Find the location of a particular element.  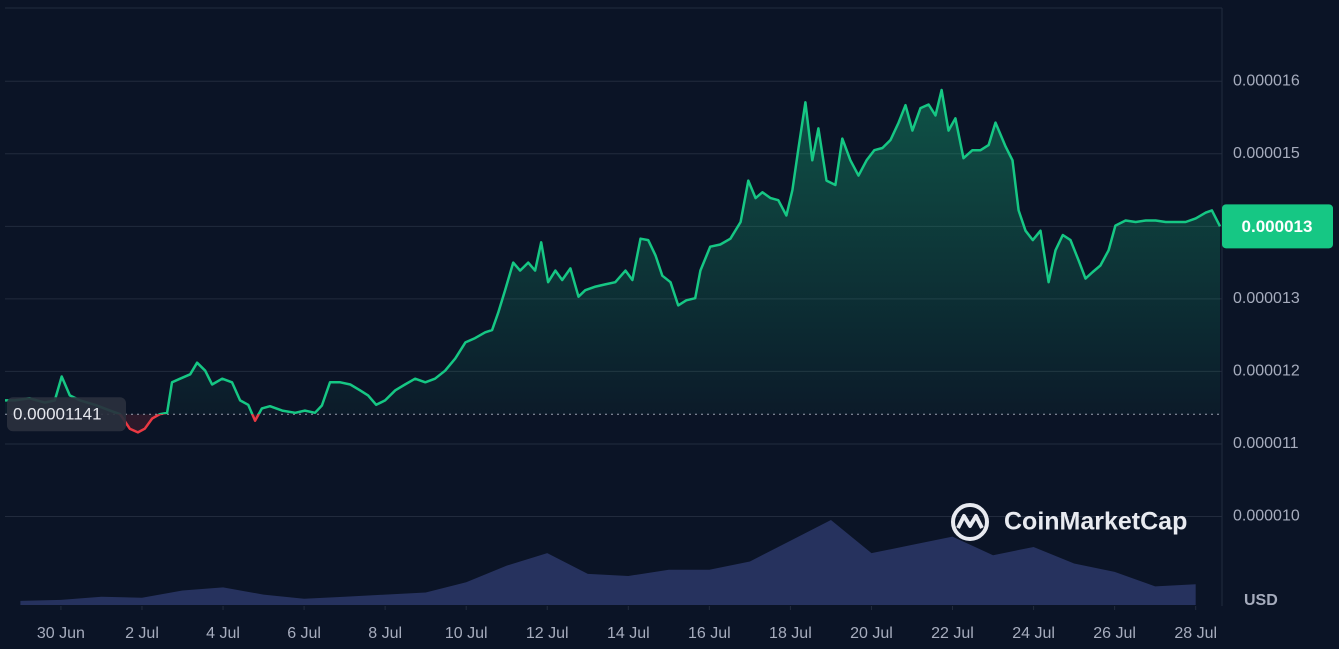

y-tick-label: 0.000015 is located at coordinates (1266, 153).